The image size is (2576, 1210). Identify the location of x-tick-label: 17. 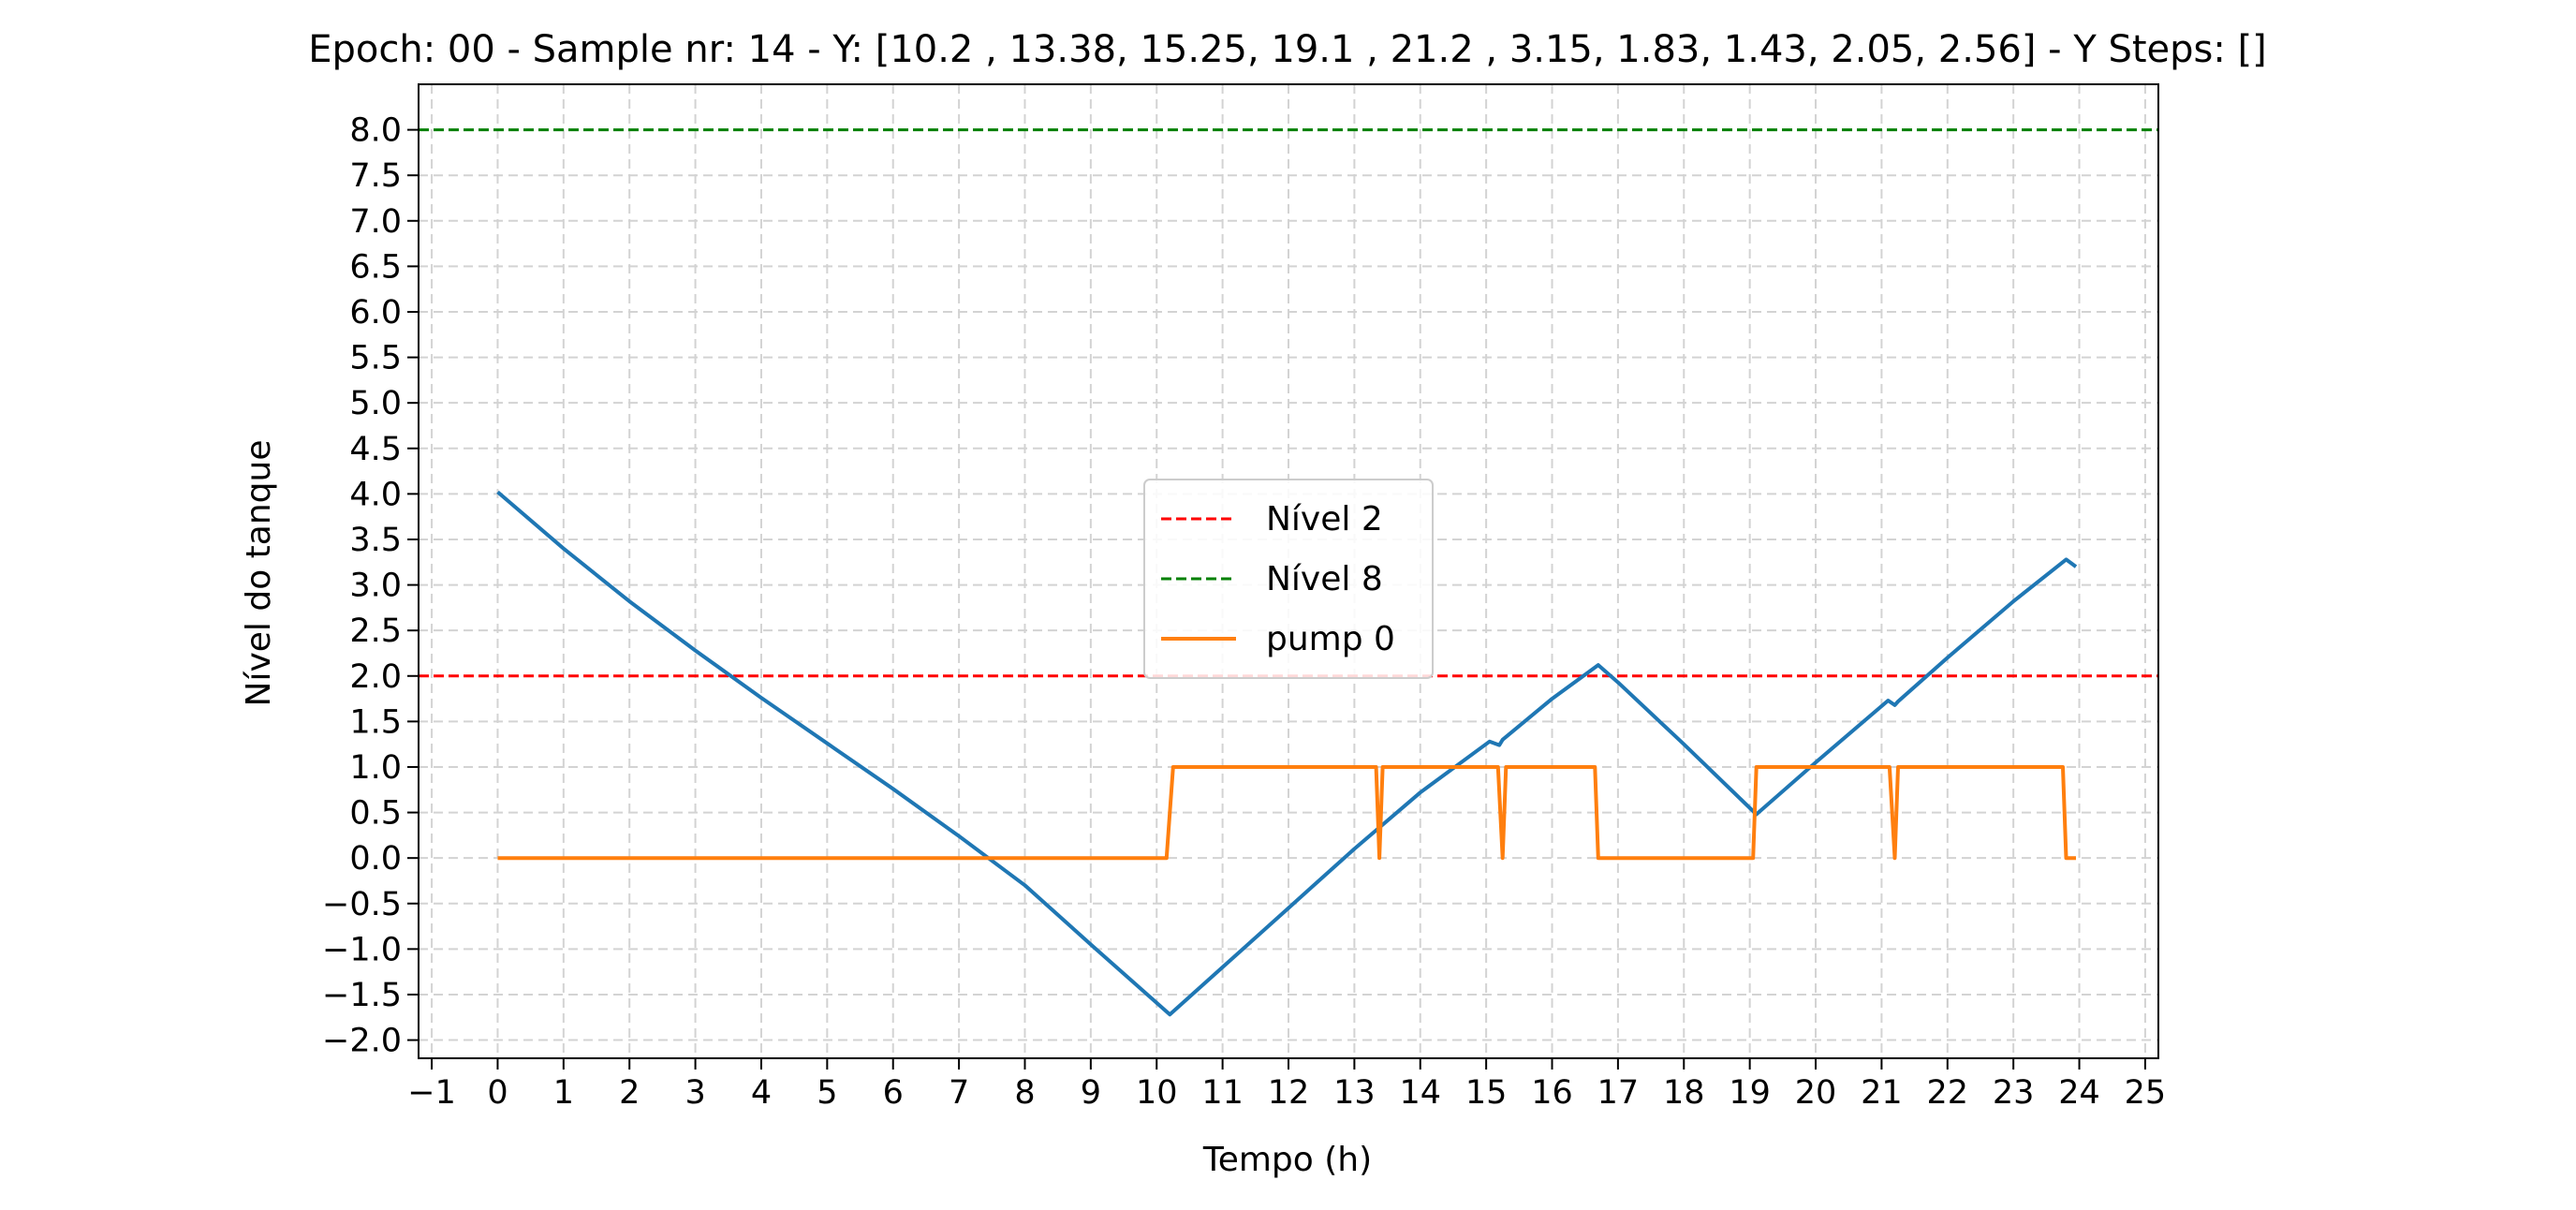
(1618, 1093).